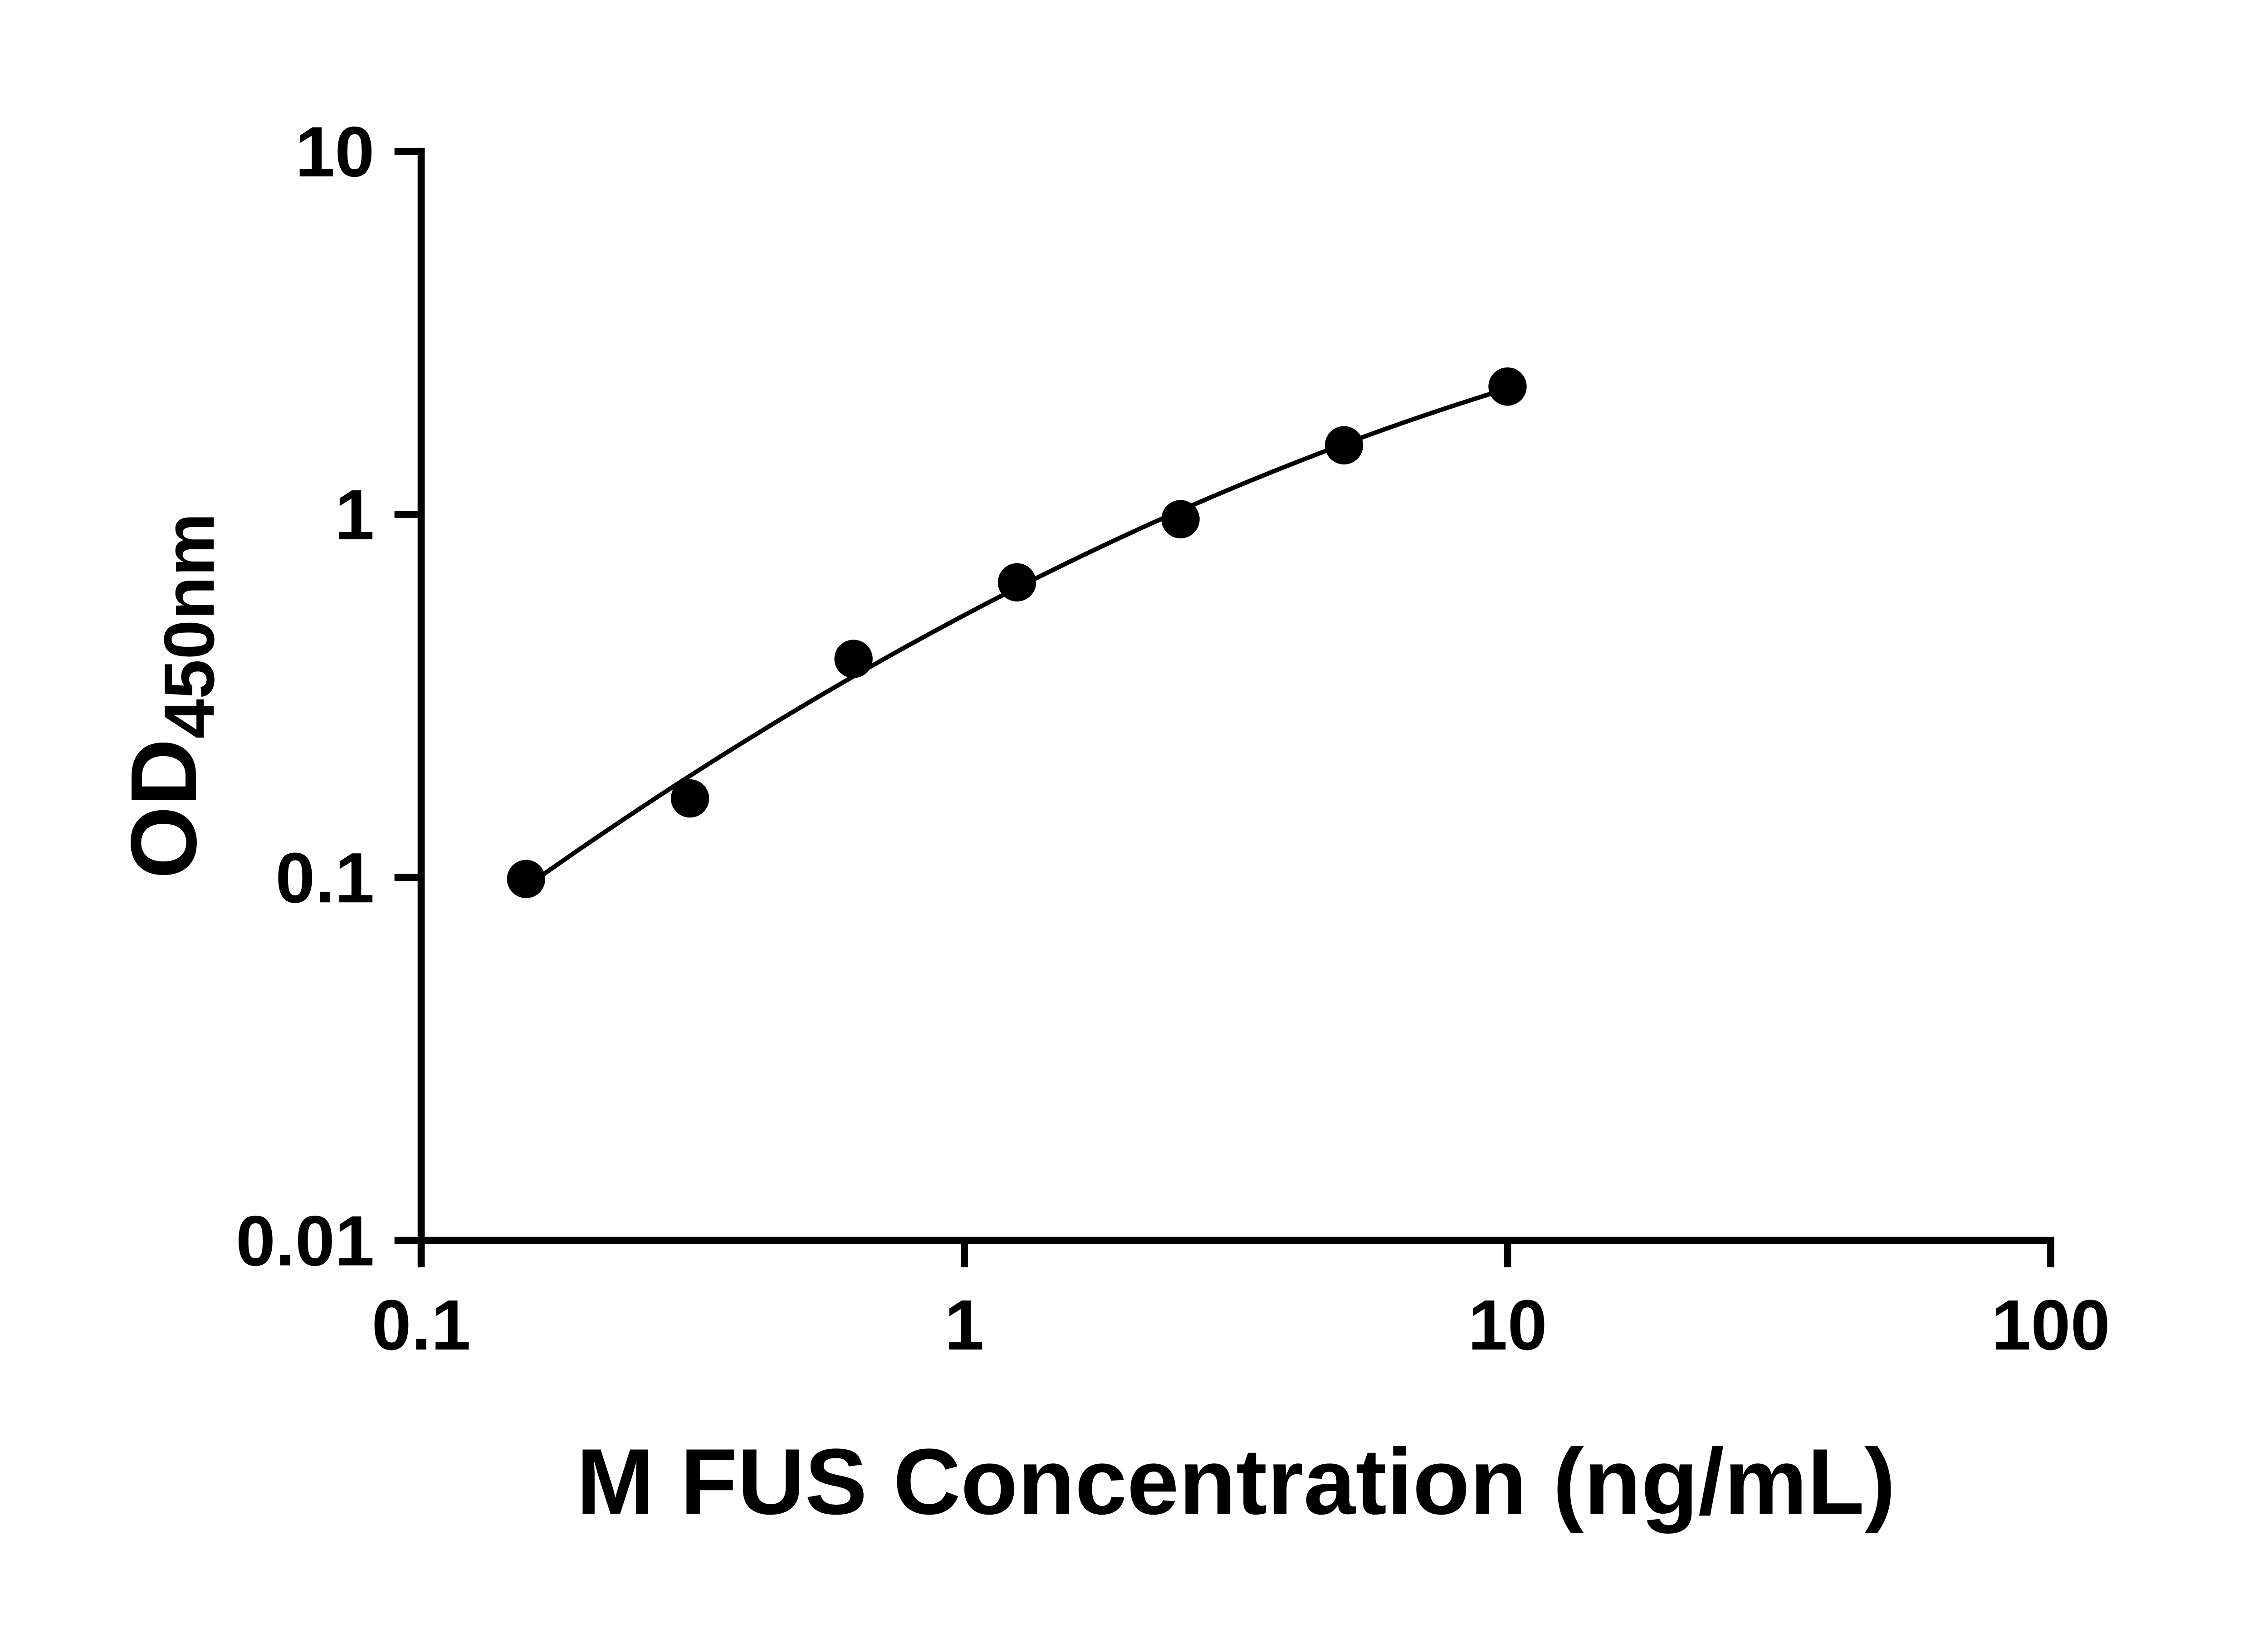 The image size is (2268, 1633). Describe the element at coordinates (1237, 1481) in the screenshot. I see `x-axis-title: M FUS Concentration (ng/mL)` at that location.